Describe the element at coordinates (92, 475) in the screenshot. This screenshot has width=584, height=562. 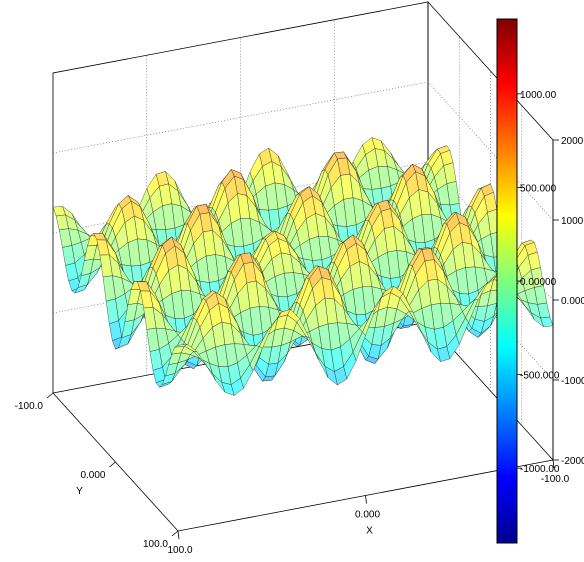
I see `y-tick-label: 0.000` at that location.